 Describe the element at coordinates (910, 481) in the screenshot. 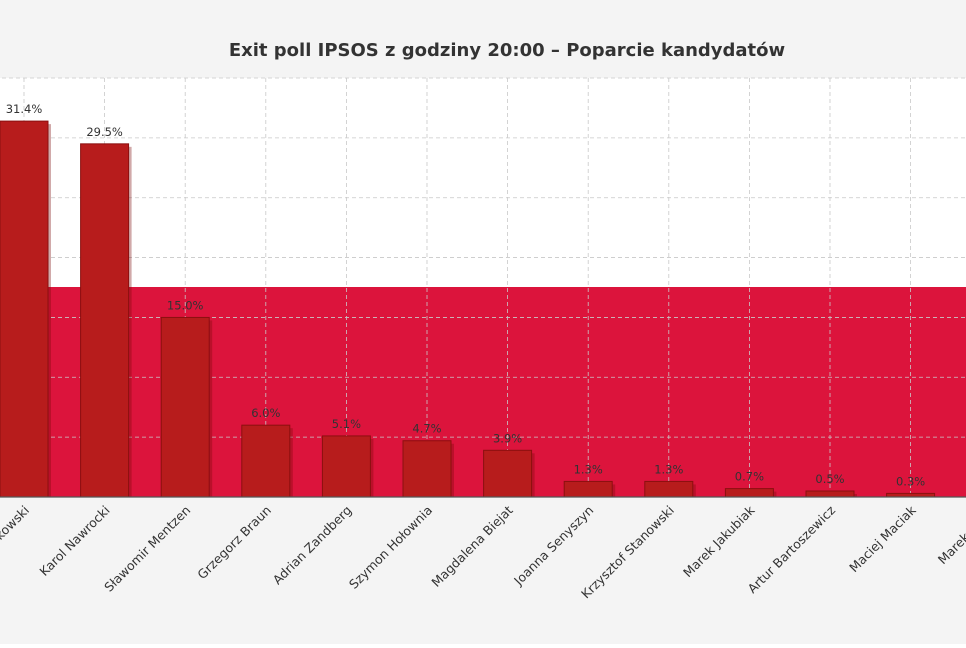

I see `bar-value-label: 0.3%` at that location.